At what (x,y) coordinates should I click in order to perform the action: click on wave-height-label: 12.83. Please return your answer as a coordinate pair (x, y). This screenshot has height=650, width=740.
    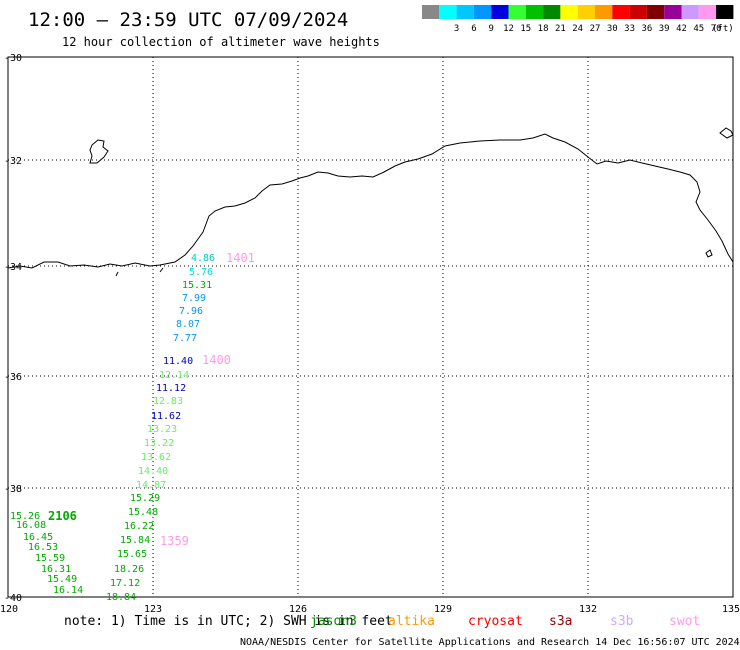
    Looking at the image, I should click on (168, 401).